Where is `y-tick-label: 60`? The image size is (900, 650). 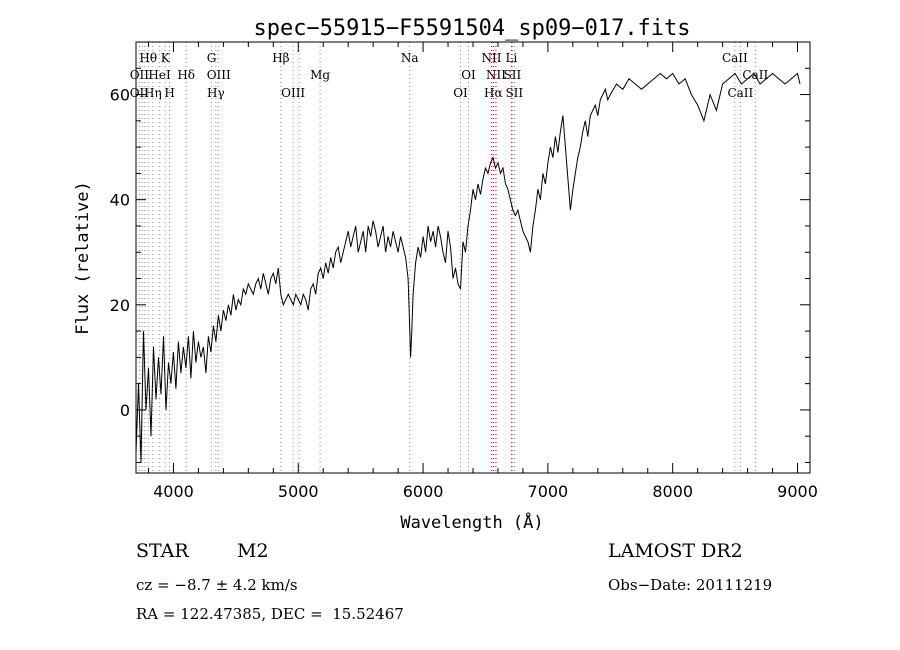 y-tick-label: 60 is located at coordinates (120, 95).